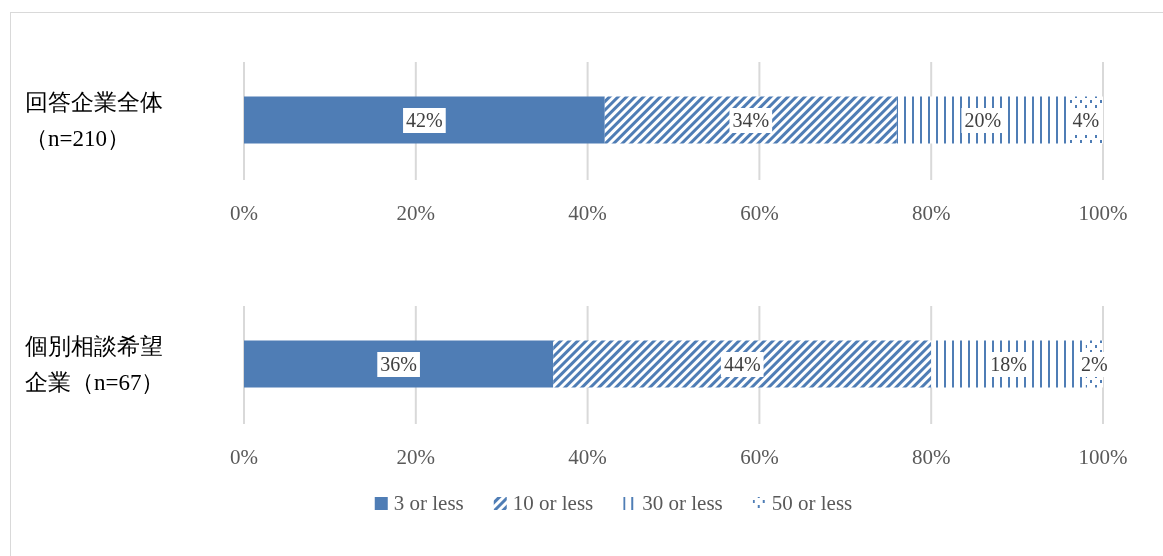  What do you see at coordinates (983, 120) in the screenshot?
I see `data-label: 20%` at bounding box center [983, 120].